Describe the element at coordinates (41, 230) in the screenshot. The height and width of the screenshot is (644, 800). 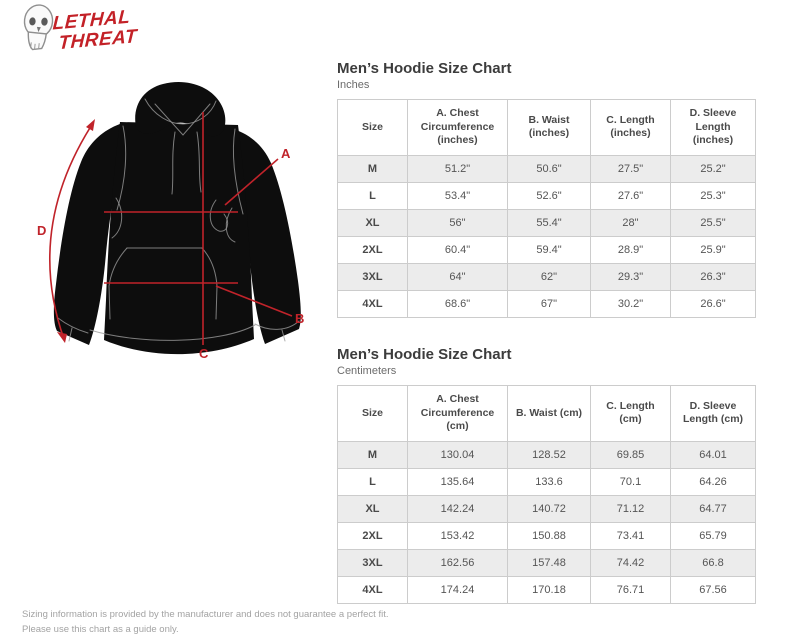
I see `measurement-label-d: D` at that location.